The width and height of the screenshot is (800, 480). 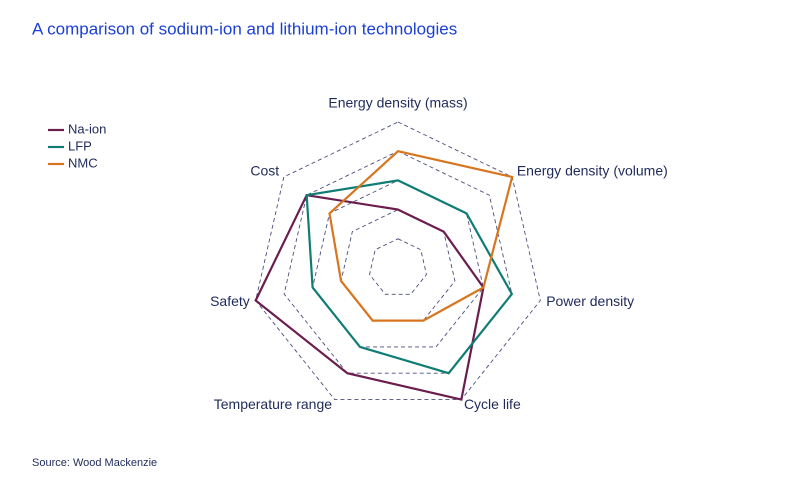 I want to click on legend-label: NMC, so click(x=83, y=162).